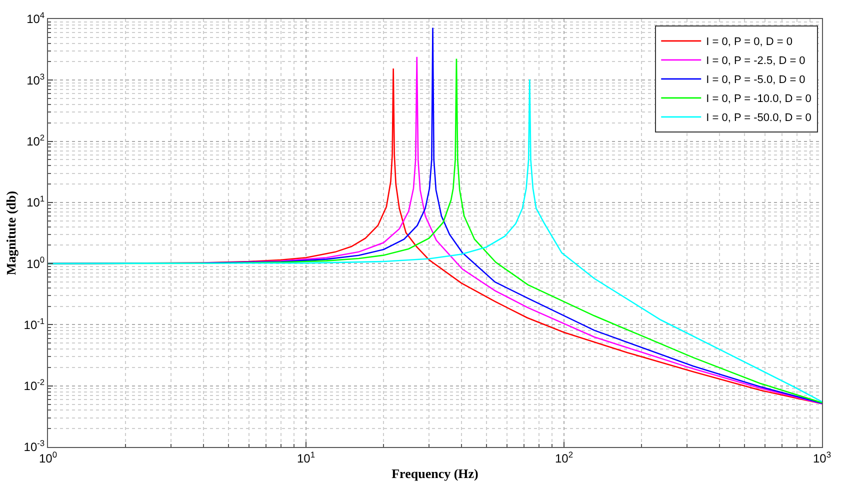 The width and height of the screenshot is (841, 489). What do you see at coordinates (759, 118) in the screenshot?
I see `legend-label: I = 0, P = -50.0, D = 0` at bounding box center [759, 118].